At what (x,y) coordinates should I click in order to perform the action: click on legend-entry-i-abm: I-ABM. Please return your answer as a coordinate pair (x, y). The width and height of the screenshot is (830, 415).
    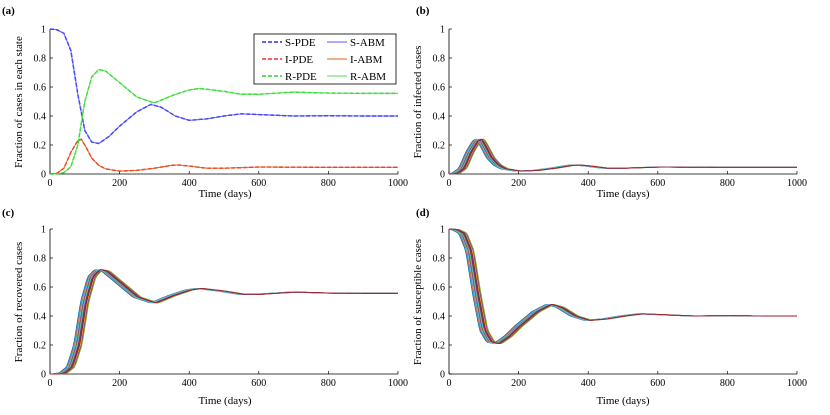
    Looking at the image, I should click on (355, 60).